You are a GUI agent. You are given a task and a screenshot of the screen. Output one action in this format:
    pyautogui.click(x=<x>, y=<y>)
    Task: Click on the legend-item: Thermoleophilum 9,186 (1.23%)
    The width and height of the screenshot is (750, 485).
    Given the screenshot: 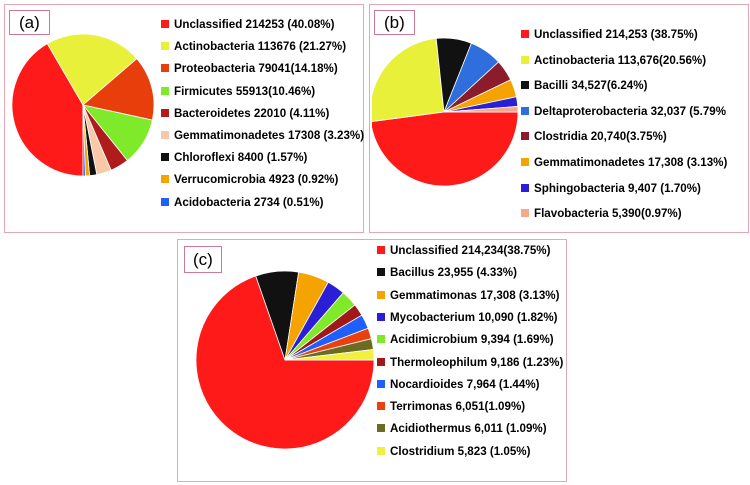 What is the action you would take?
    pyautogui.click(x=470, y=363)
    